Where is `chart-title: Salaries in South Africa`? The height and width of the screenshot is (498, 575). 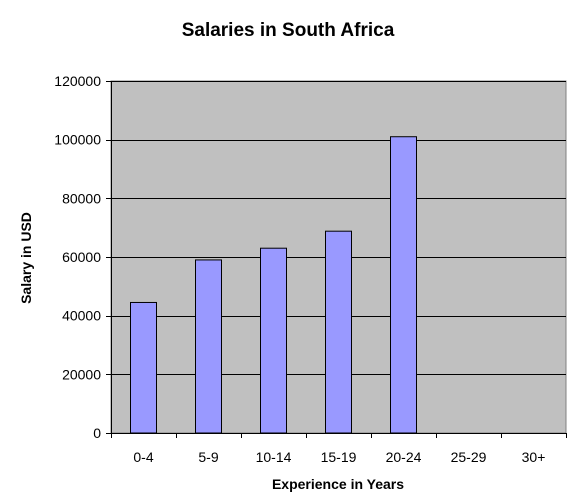 chart-title: Salaries in South Africa is located at coordinates (288, 30).